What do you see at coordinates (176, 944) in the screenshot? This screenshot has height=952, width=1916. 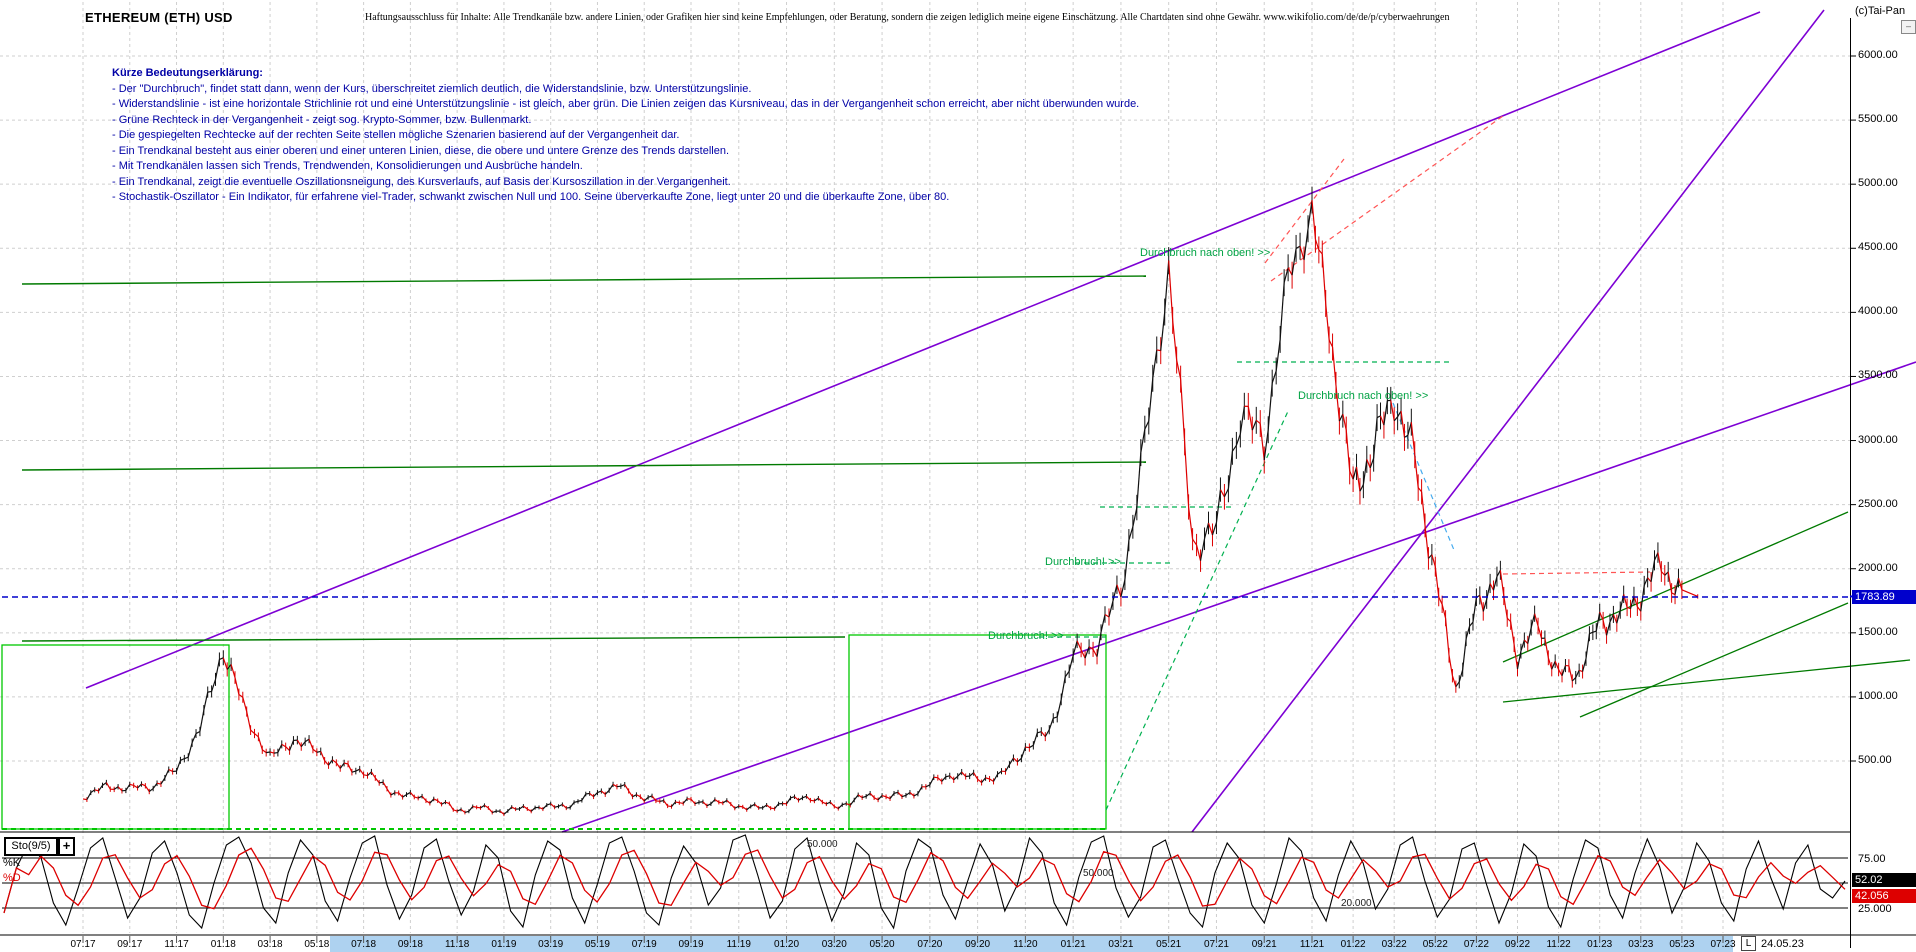 I see `date-tick-label: 11.17` at bounding box center [176, 944].